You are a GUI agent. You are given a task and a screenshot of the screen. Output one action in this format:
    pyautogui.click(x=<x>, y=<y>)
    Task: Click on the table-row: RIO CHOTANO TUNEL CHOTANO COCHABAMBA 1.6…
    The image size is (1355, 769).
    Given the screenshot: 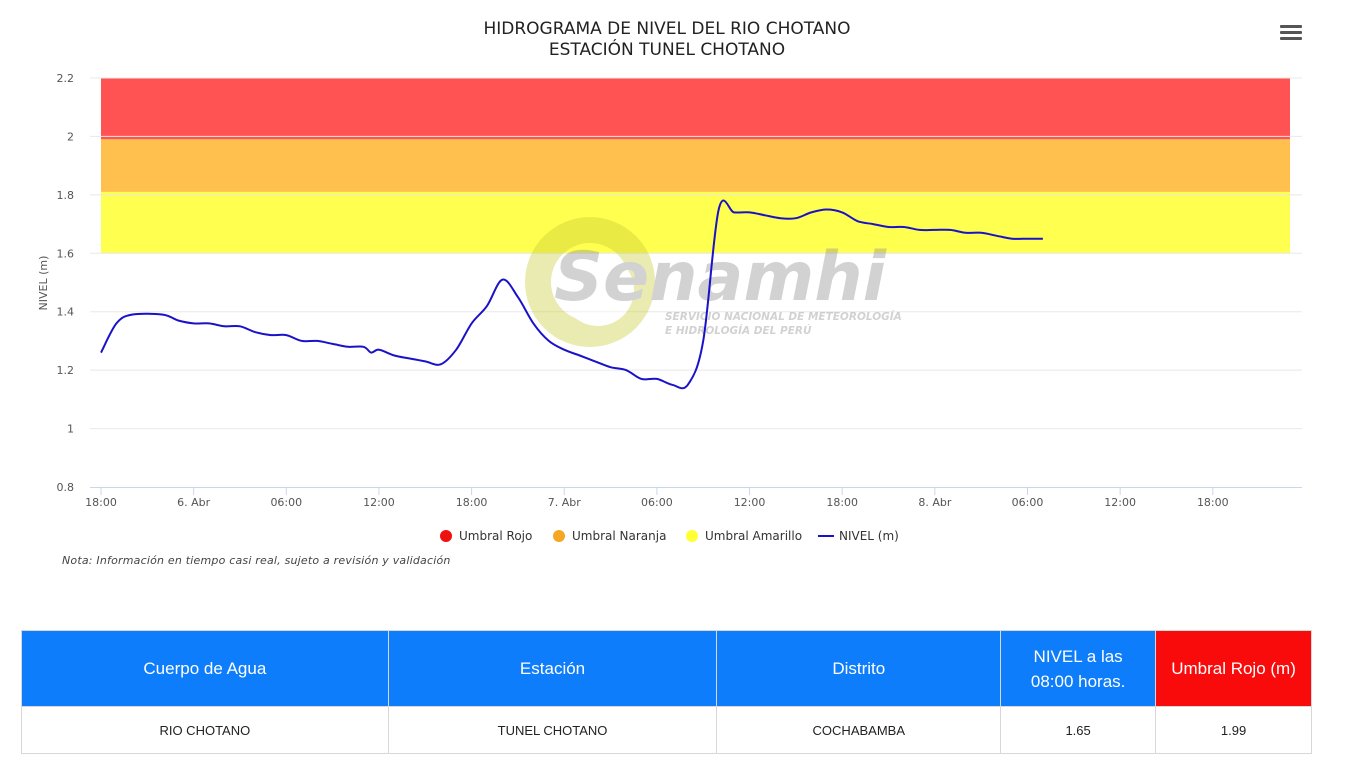 What is the action you would take?
    pyautogui.click(x=666, y=730)
    